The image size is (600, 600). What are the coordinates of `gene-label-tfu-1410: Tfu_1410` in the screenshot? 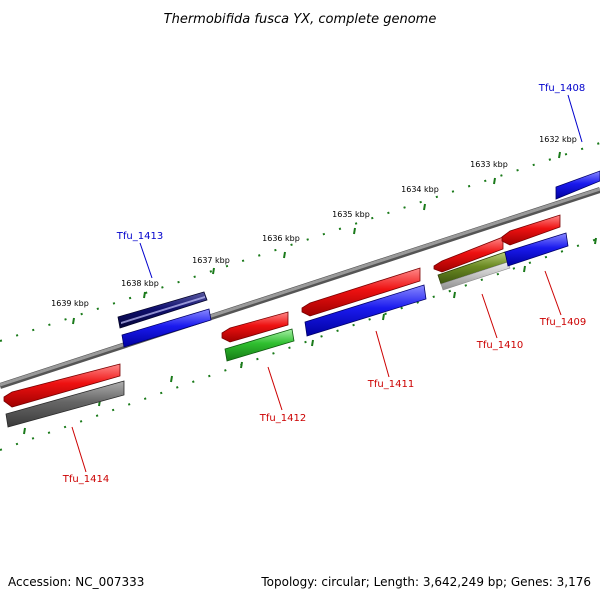 It's located at (499, 345).